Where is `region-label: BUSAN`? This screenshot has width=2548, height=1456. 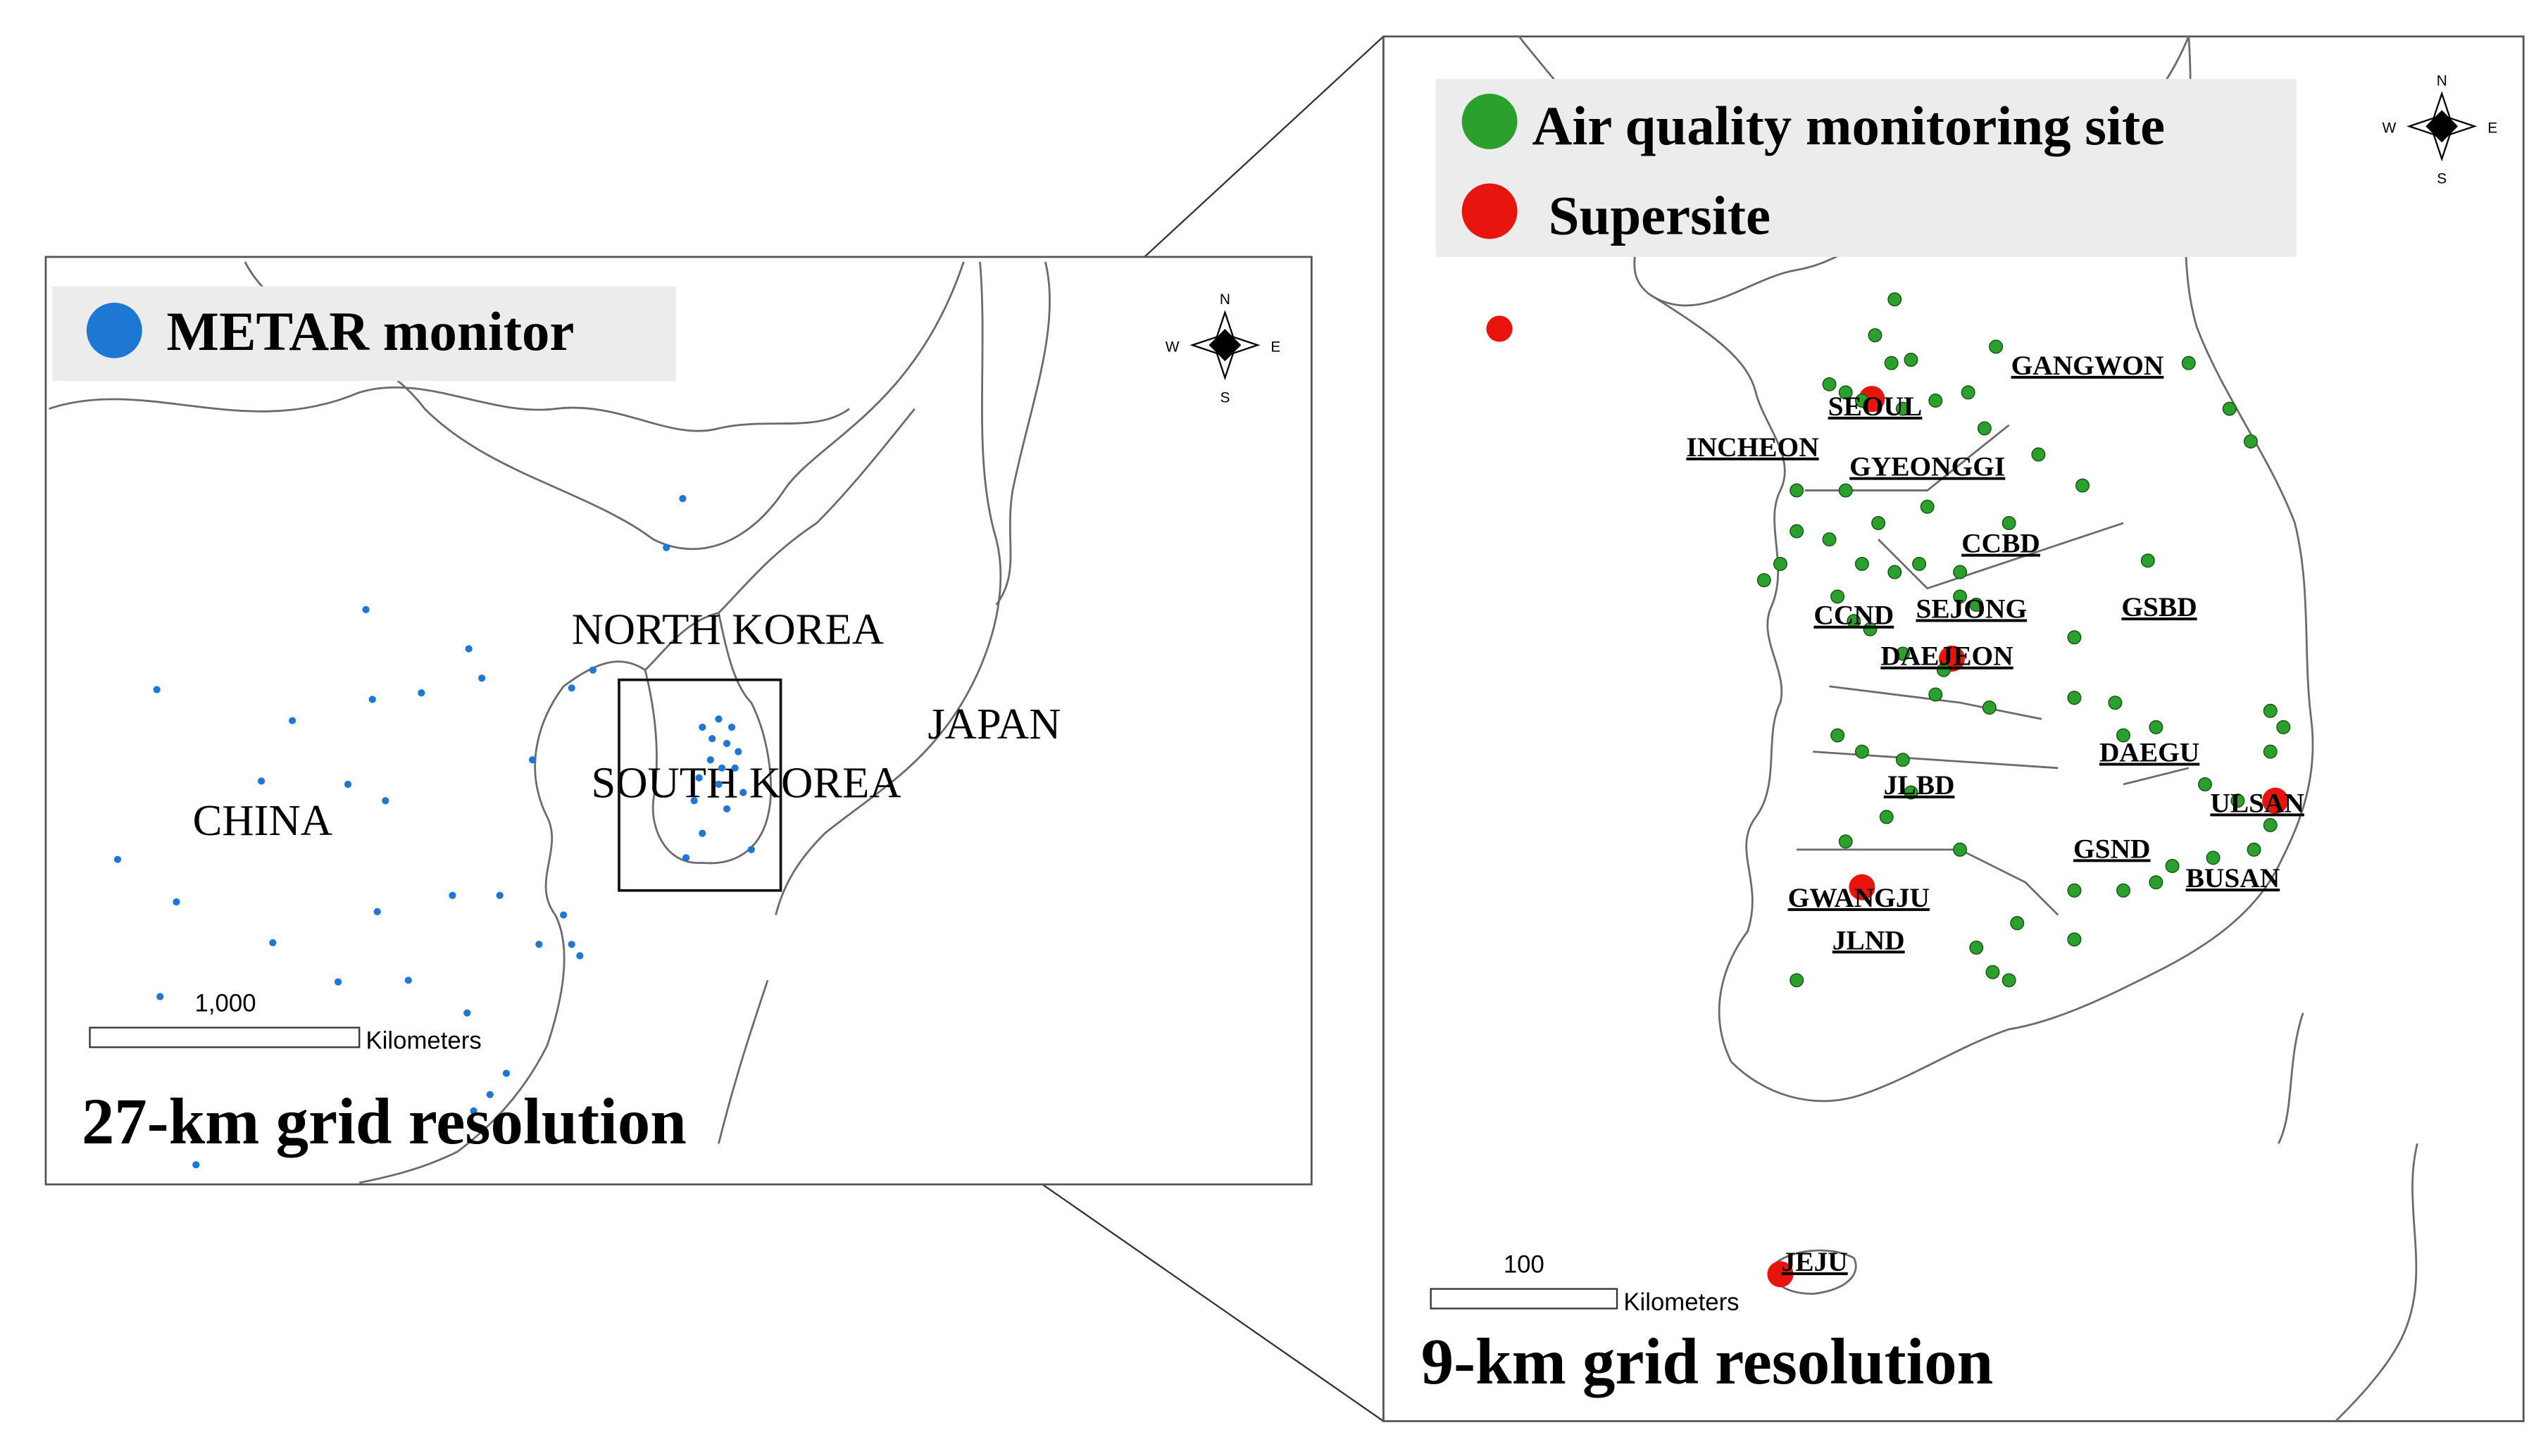 region-label: BUSAN is located at coordinates (2233, 877).